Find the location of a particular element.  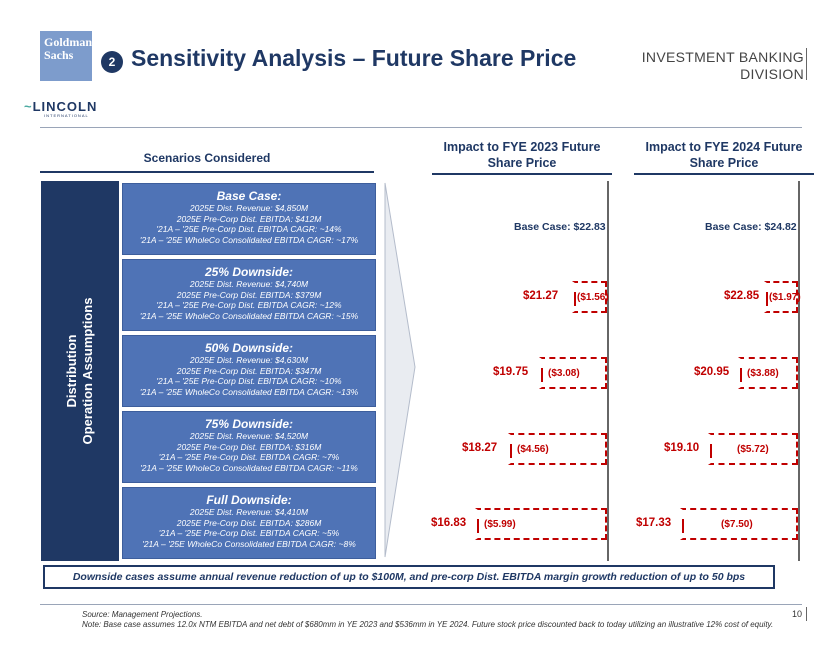

fye2024-price-50: $20.95 is located at coordinates (712, 372).